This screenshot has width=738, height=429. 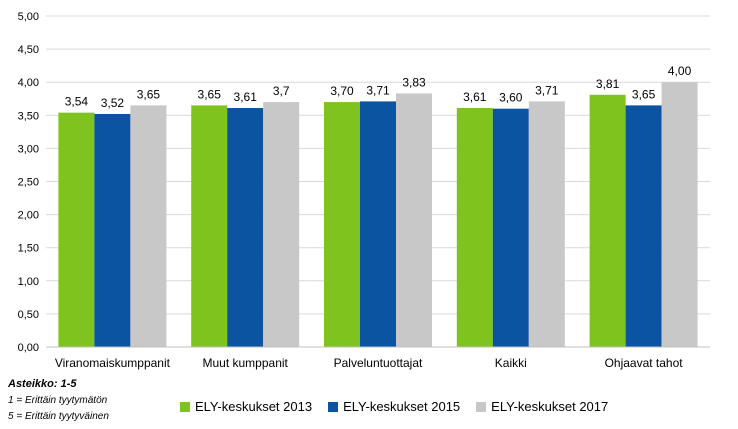 I want to click on y-tick-label: 3,50, so click(x=28, y=116).